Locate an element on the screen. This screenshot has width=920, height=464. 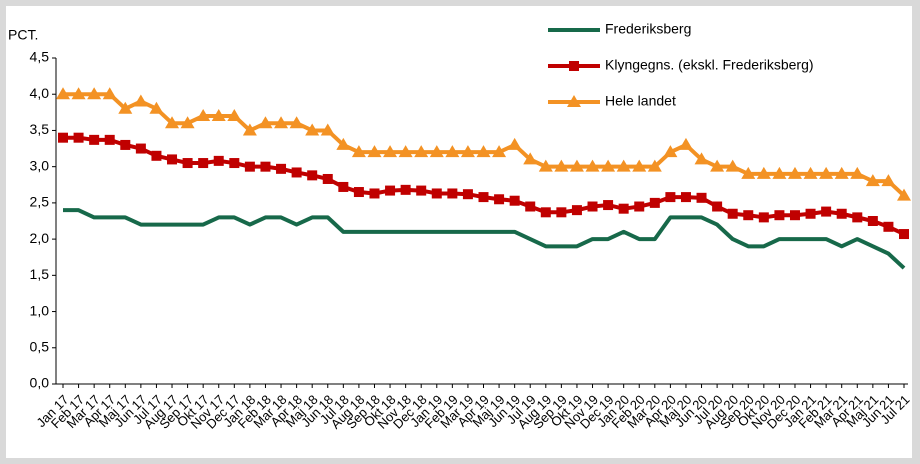
legend-marker is located at coordinates (574, 101).